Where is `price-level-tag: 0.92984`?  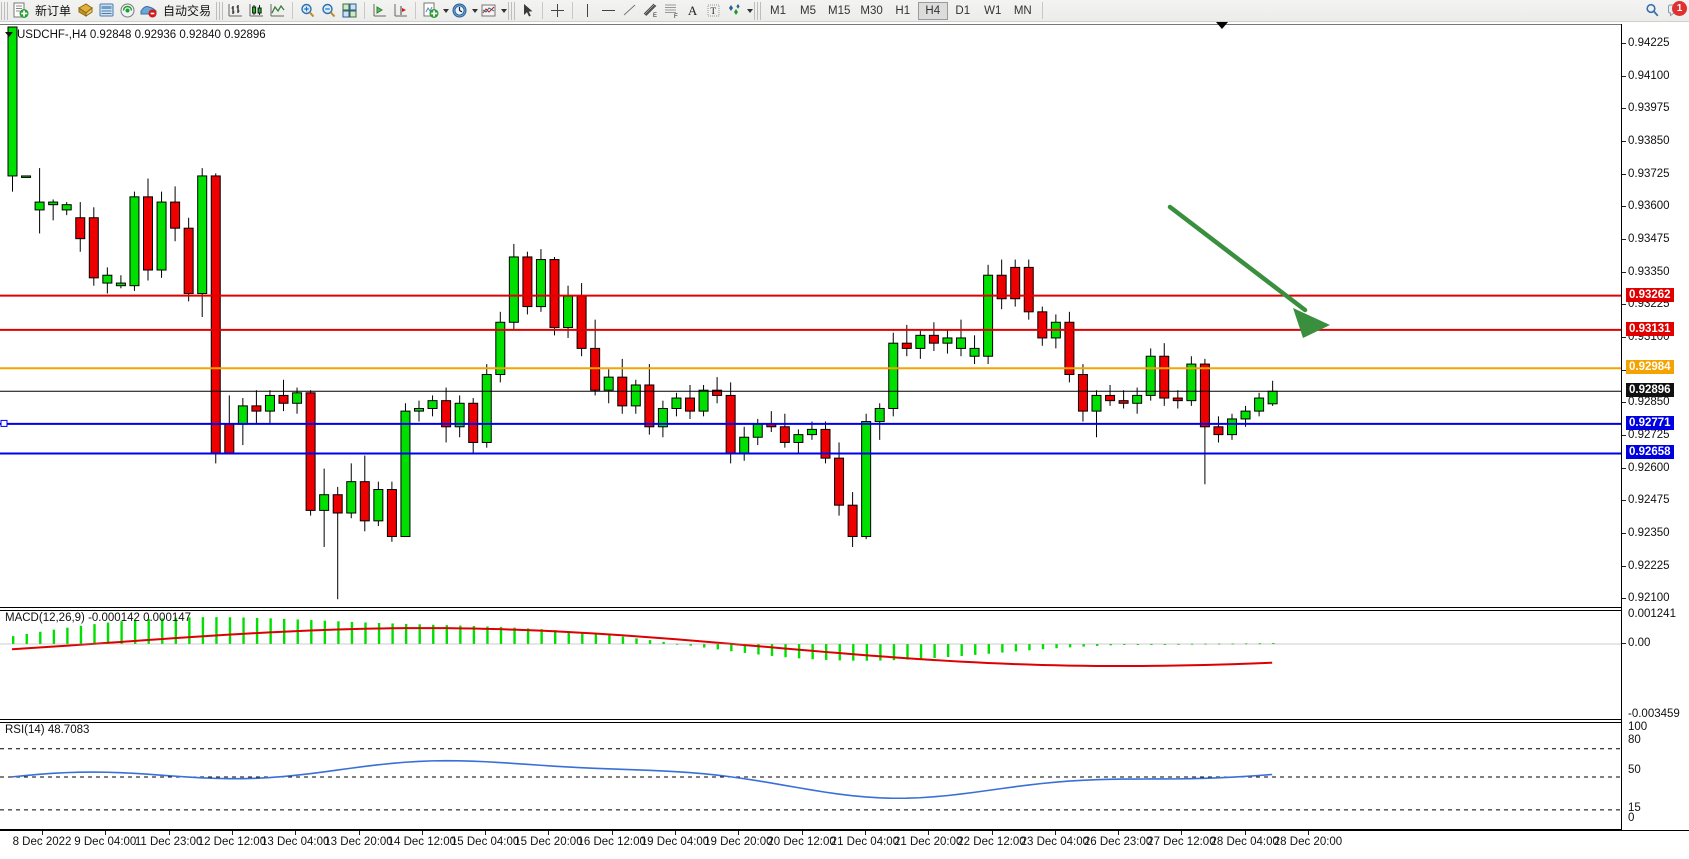
price-level-tag: 0.92984 is located at coordinates (1650, 367).